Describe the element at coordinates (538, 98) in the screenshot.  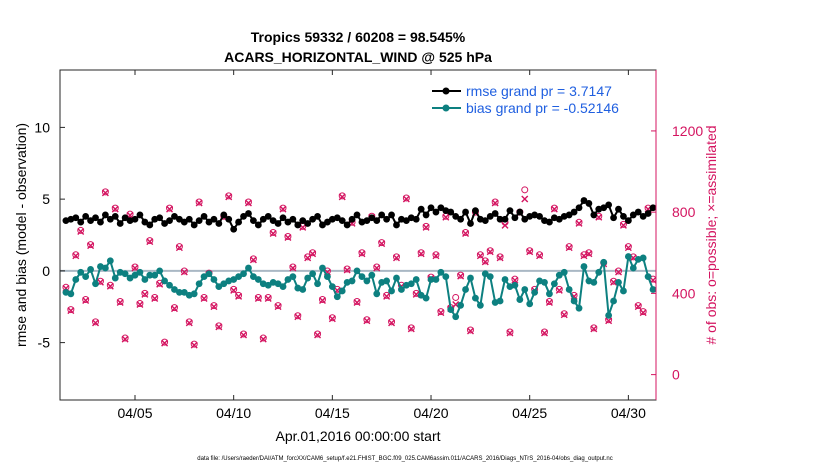
I see `legend-box` at that location.